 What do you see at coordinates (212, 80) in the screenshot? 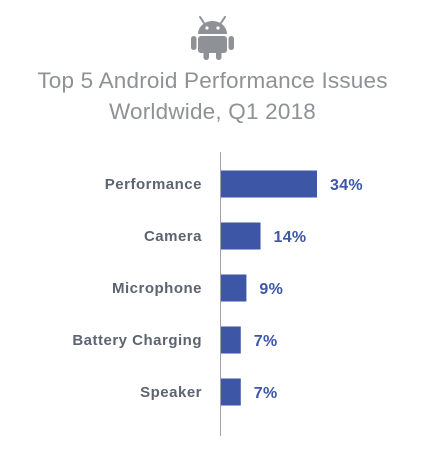
I see `chart-title-line-1: Top 5 Android Performance Issues` at bounding box center [212, 80].